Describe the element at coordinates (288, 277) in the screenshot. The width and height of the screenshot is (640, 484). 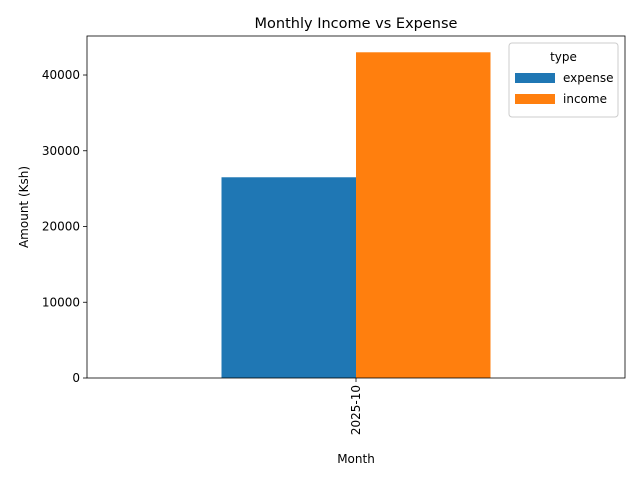
I see `bar-expense` at that location.